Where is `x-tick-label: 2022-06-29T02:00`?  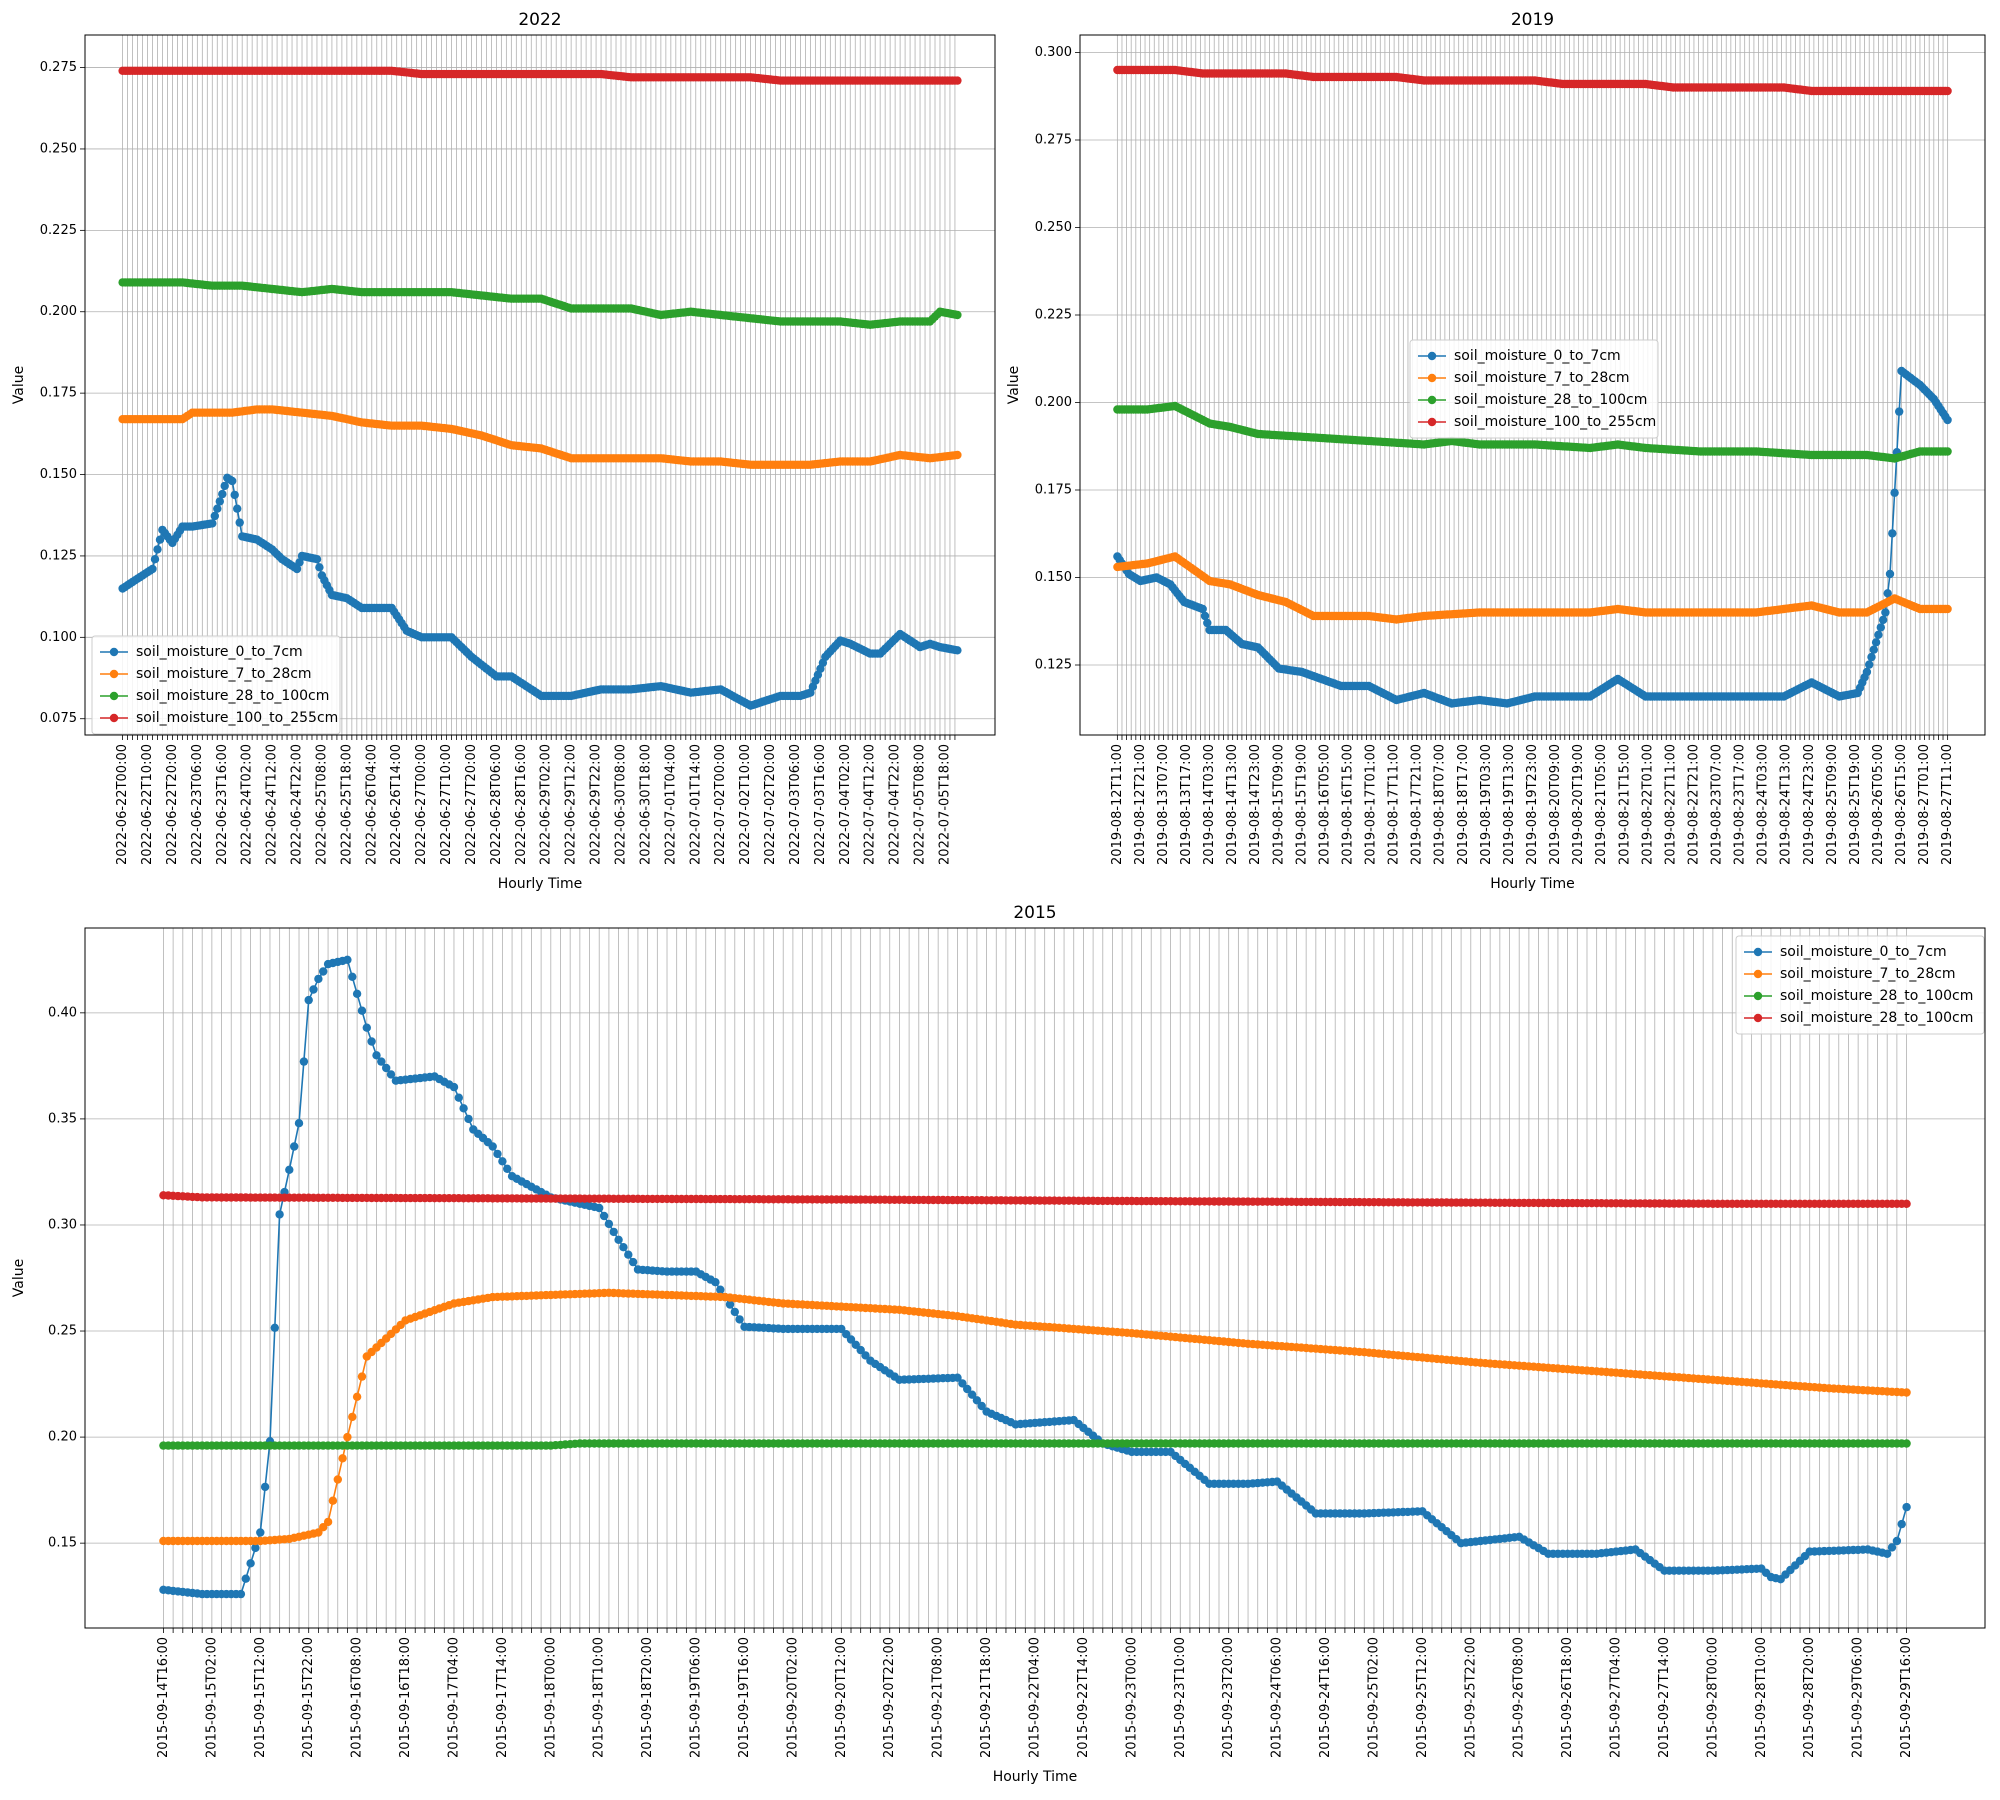
x-tick-label: 2022-06-29T02:00 is located at coordinates (546, 804).